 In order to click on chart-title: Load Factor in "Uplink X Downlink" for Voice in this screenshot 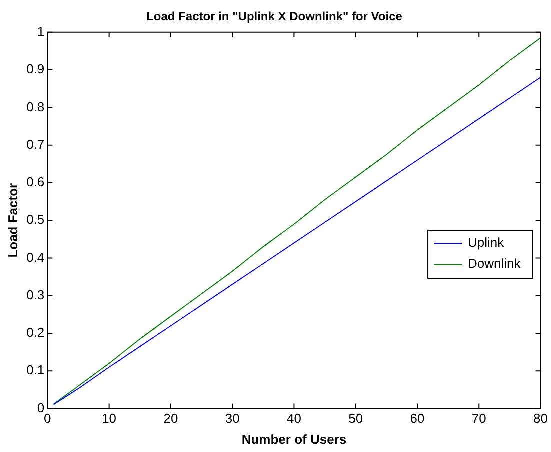, I will do `click(274, 17)`.